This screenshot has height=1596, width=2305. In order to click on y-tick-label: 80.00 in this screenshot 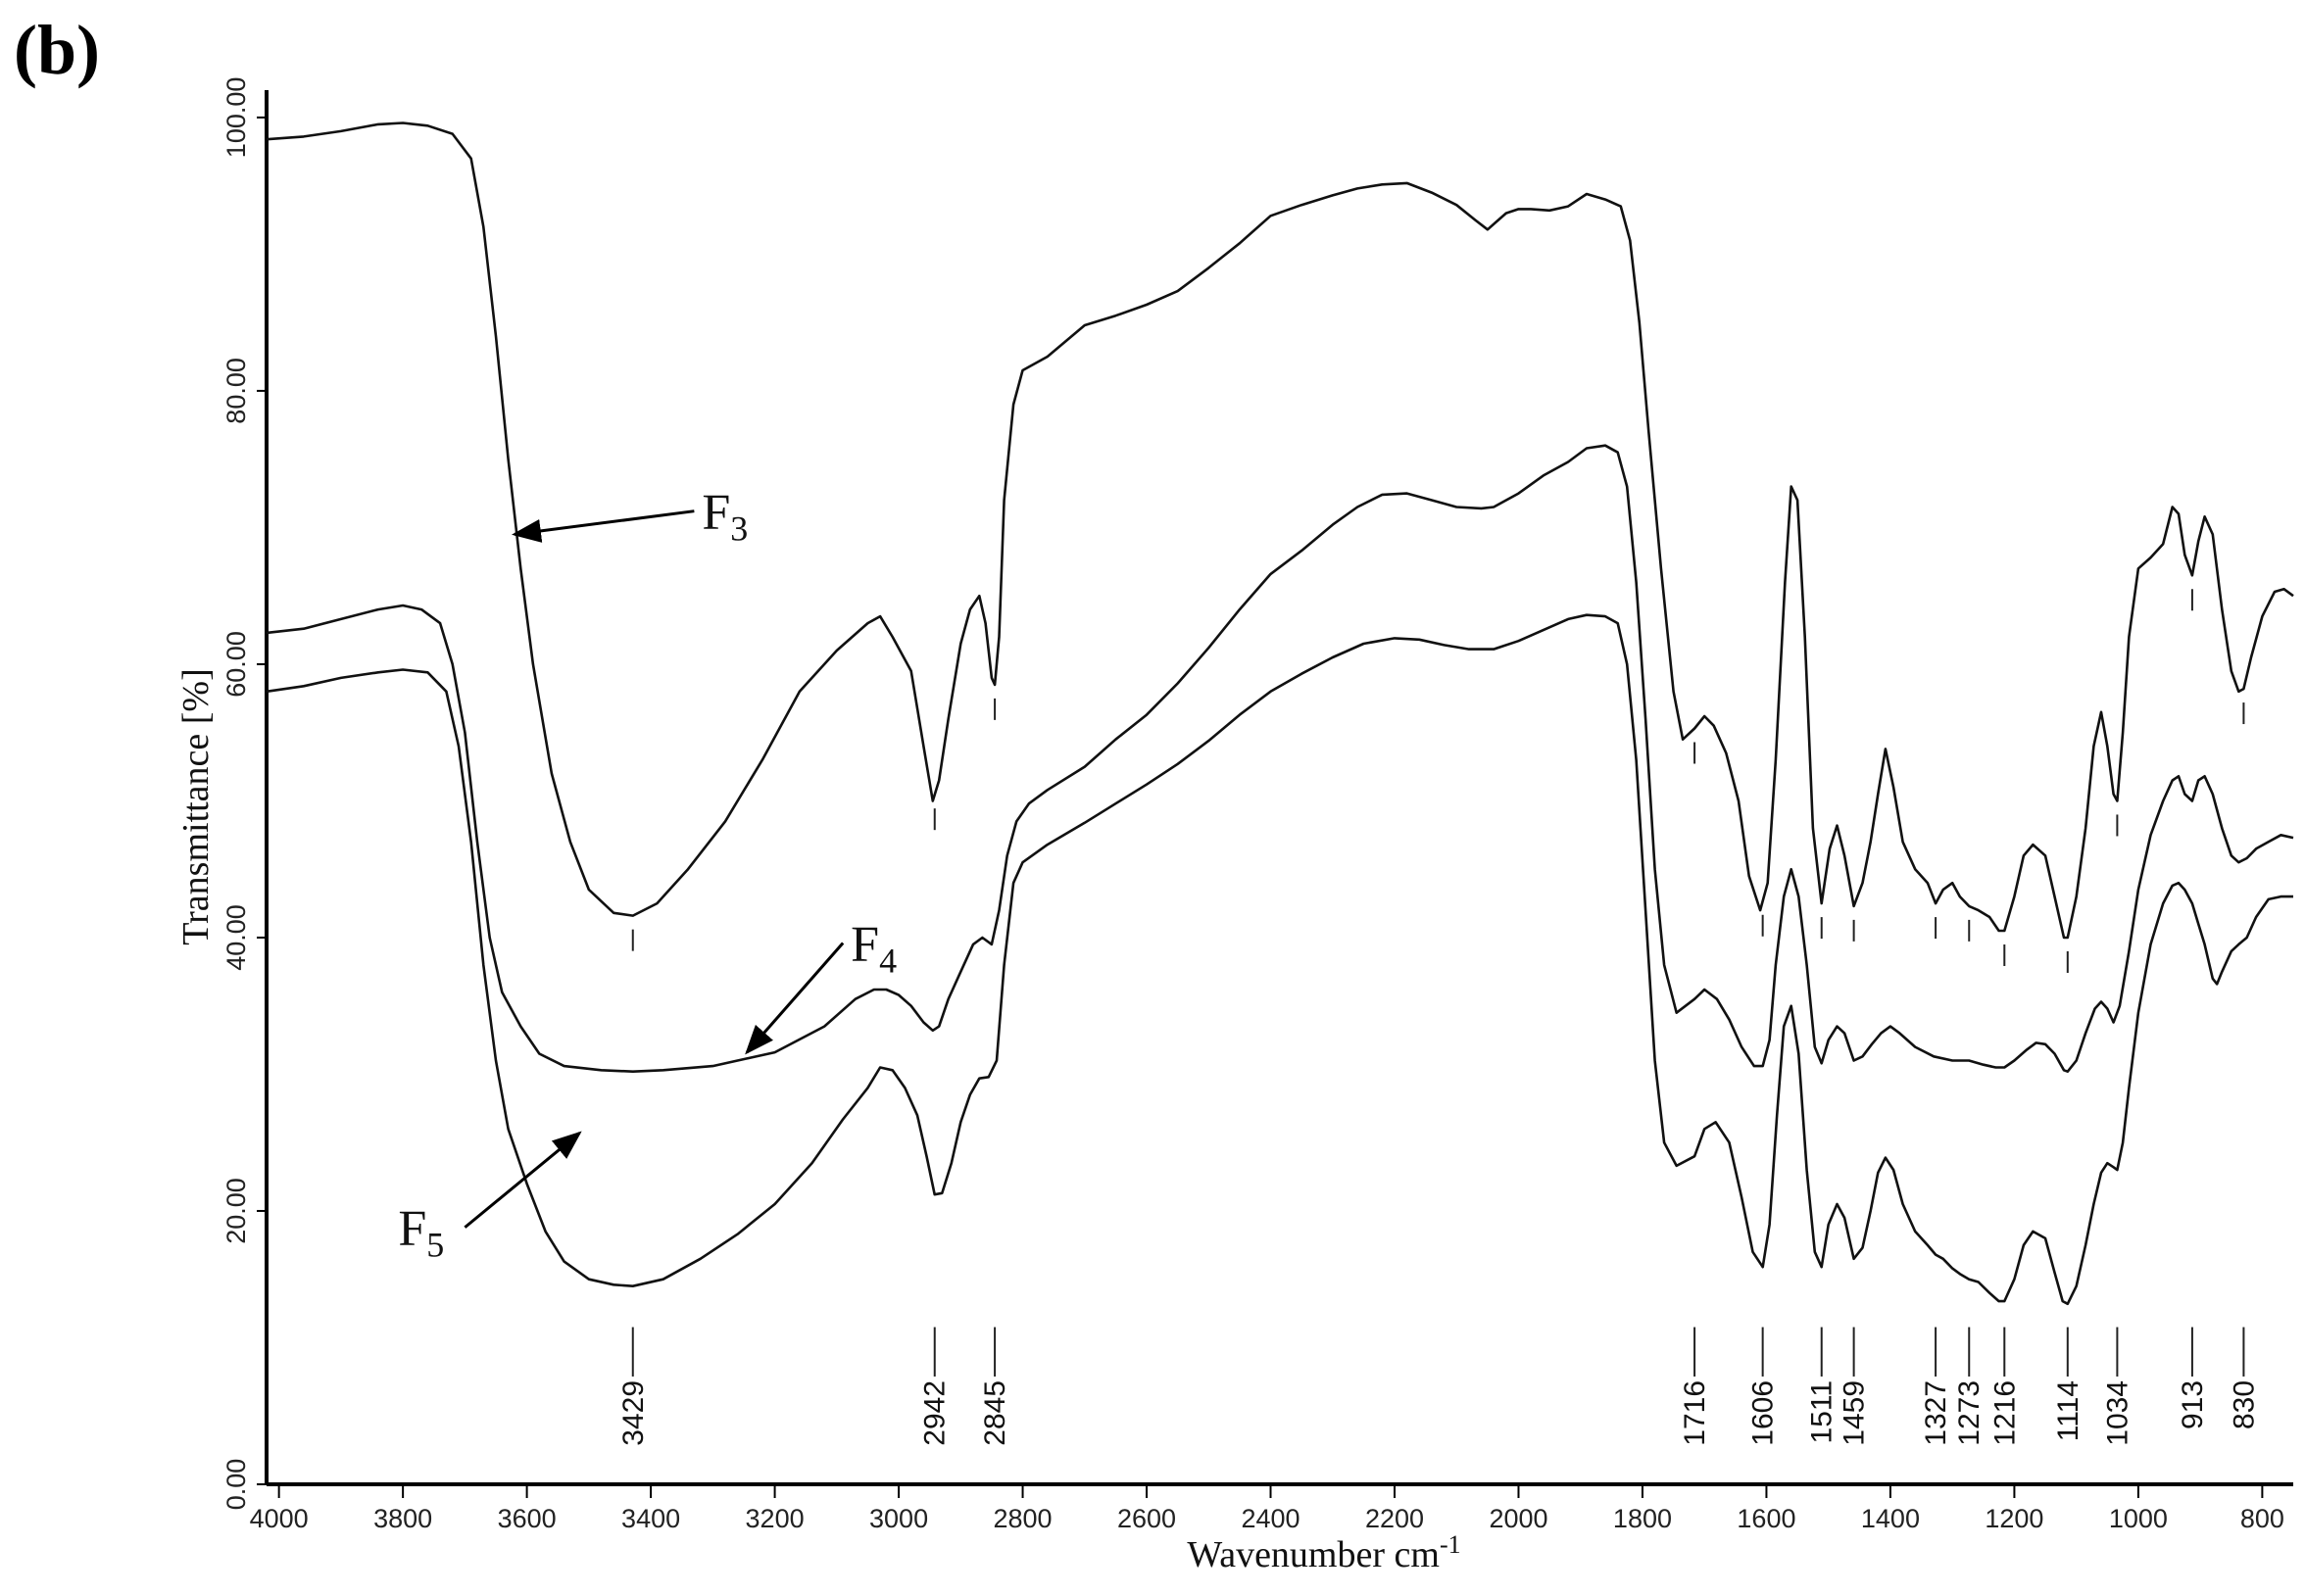, I will do `click(236, 391)`.